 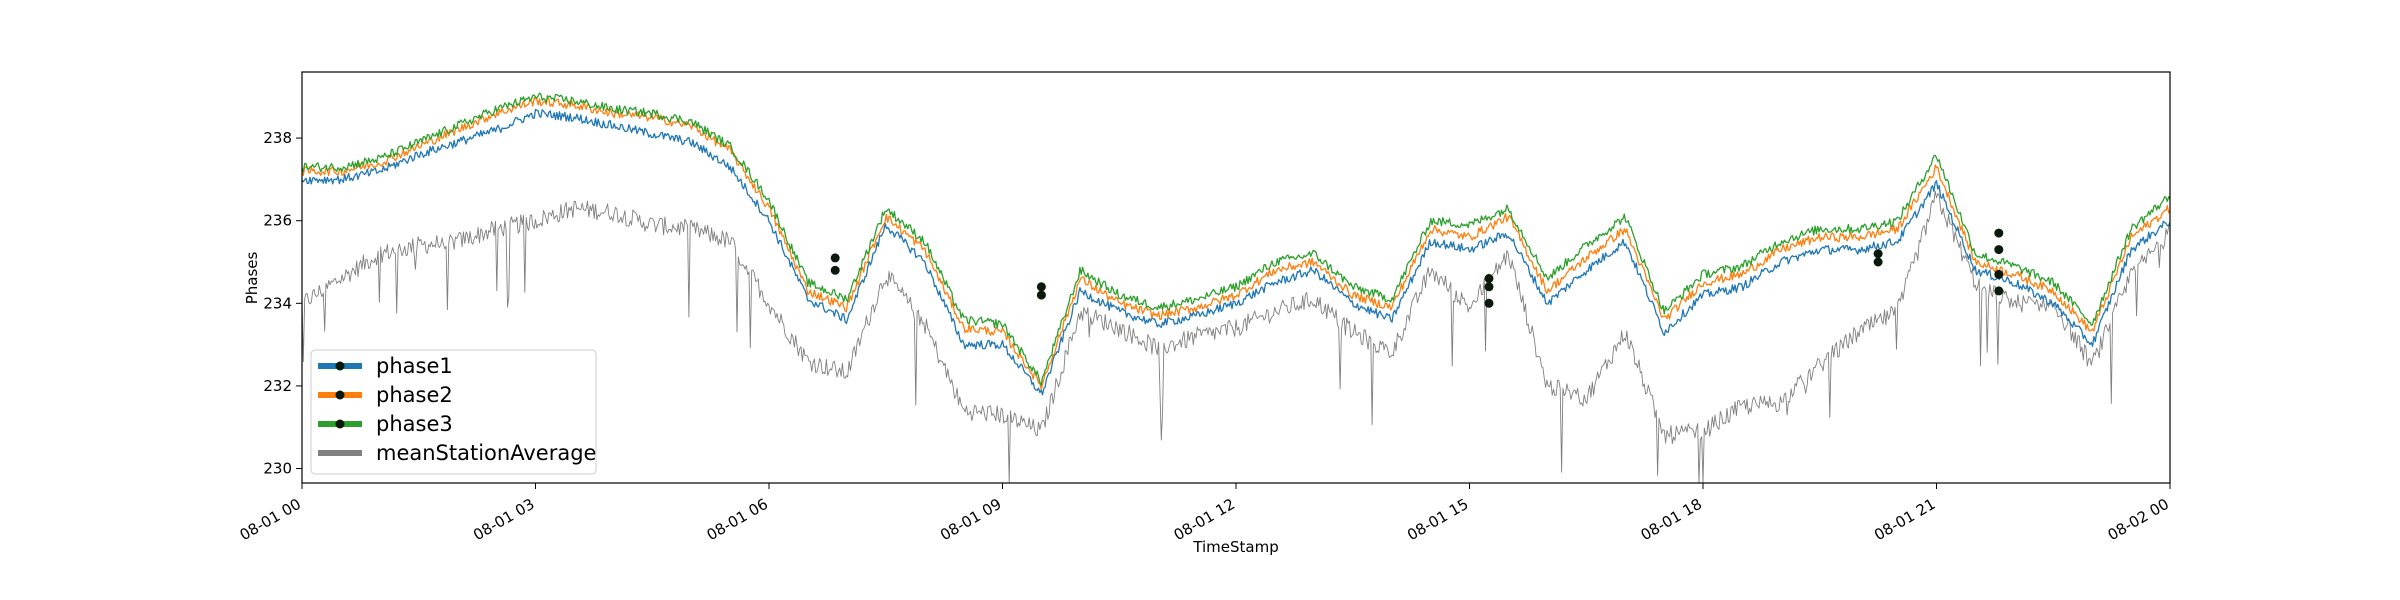 I want to click on y-tick-label: 234, so click(x=277, y=303).